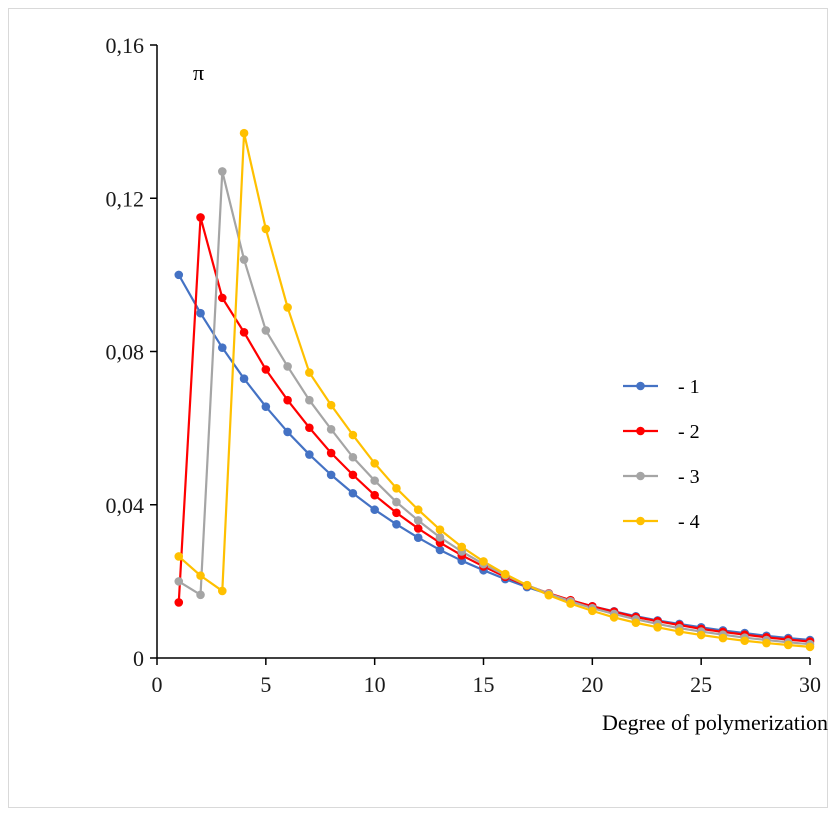 The height and width of the screenshot is (814, 834). I want to click on legend-label-4: - 4, so click(689, 522).